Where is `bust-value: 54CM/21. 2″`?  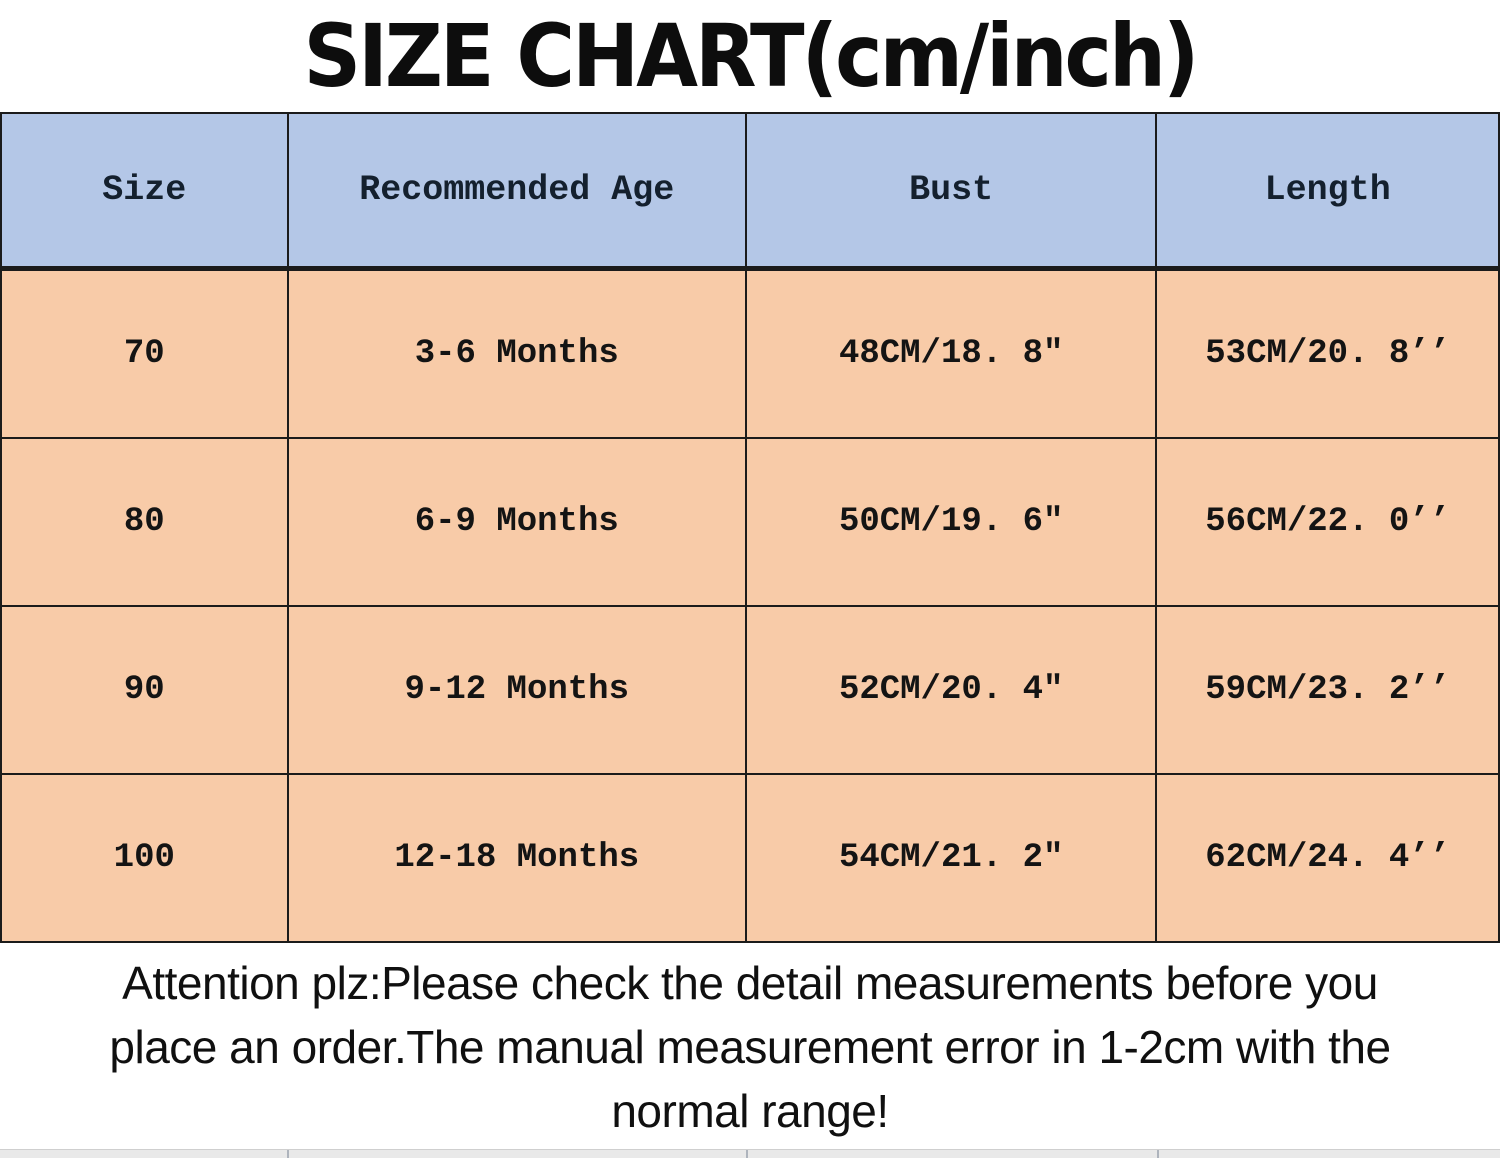
bust-value: 54CM/21. 2″ is located at coordinates (951, 858).